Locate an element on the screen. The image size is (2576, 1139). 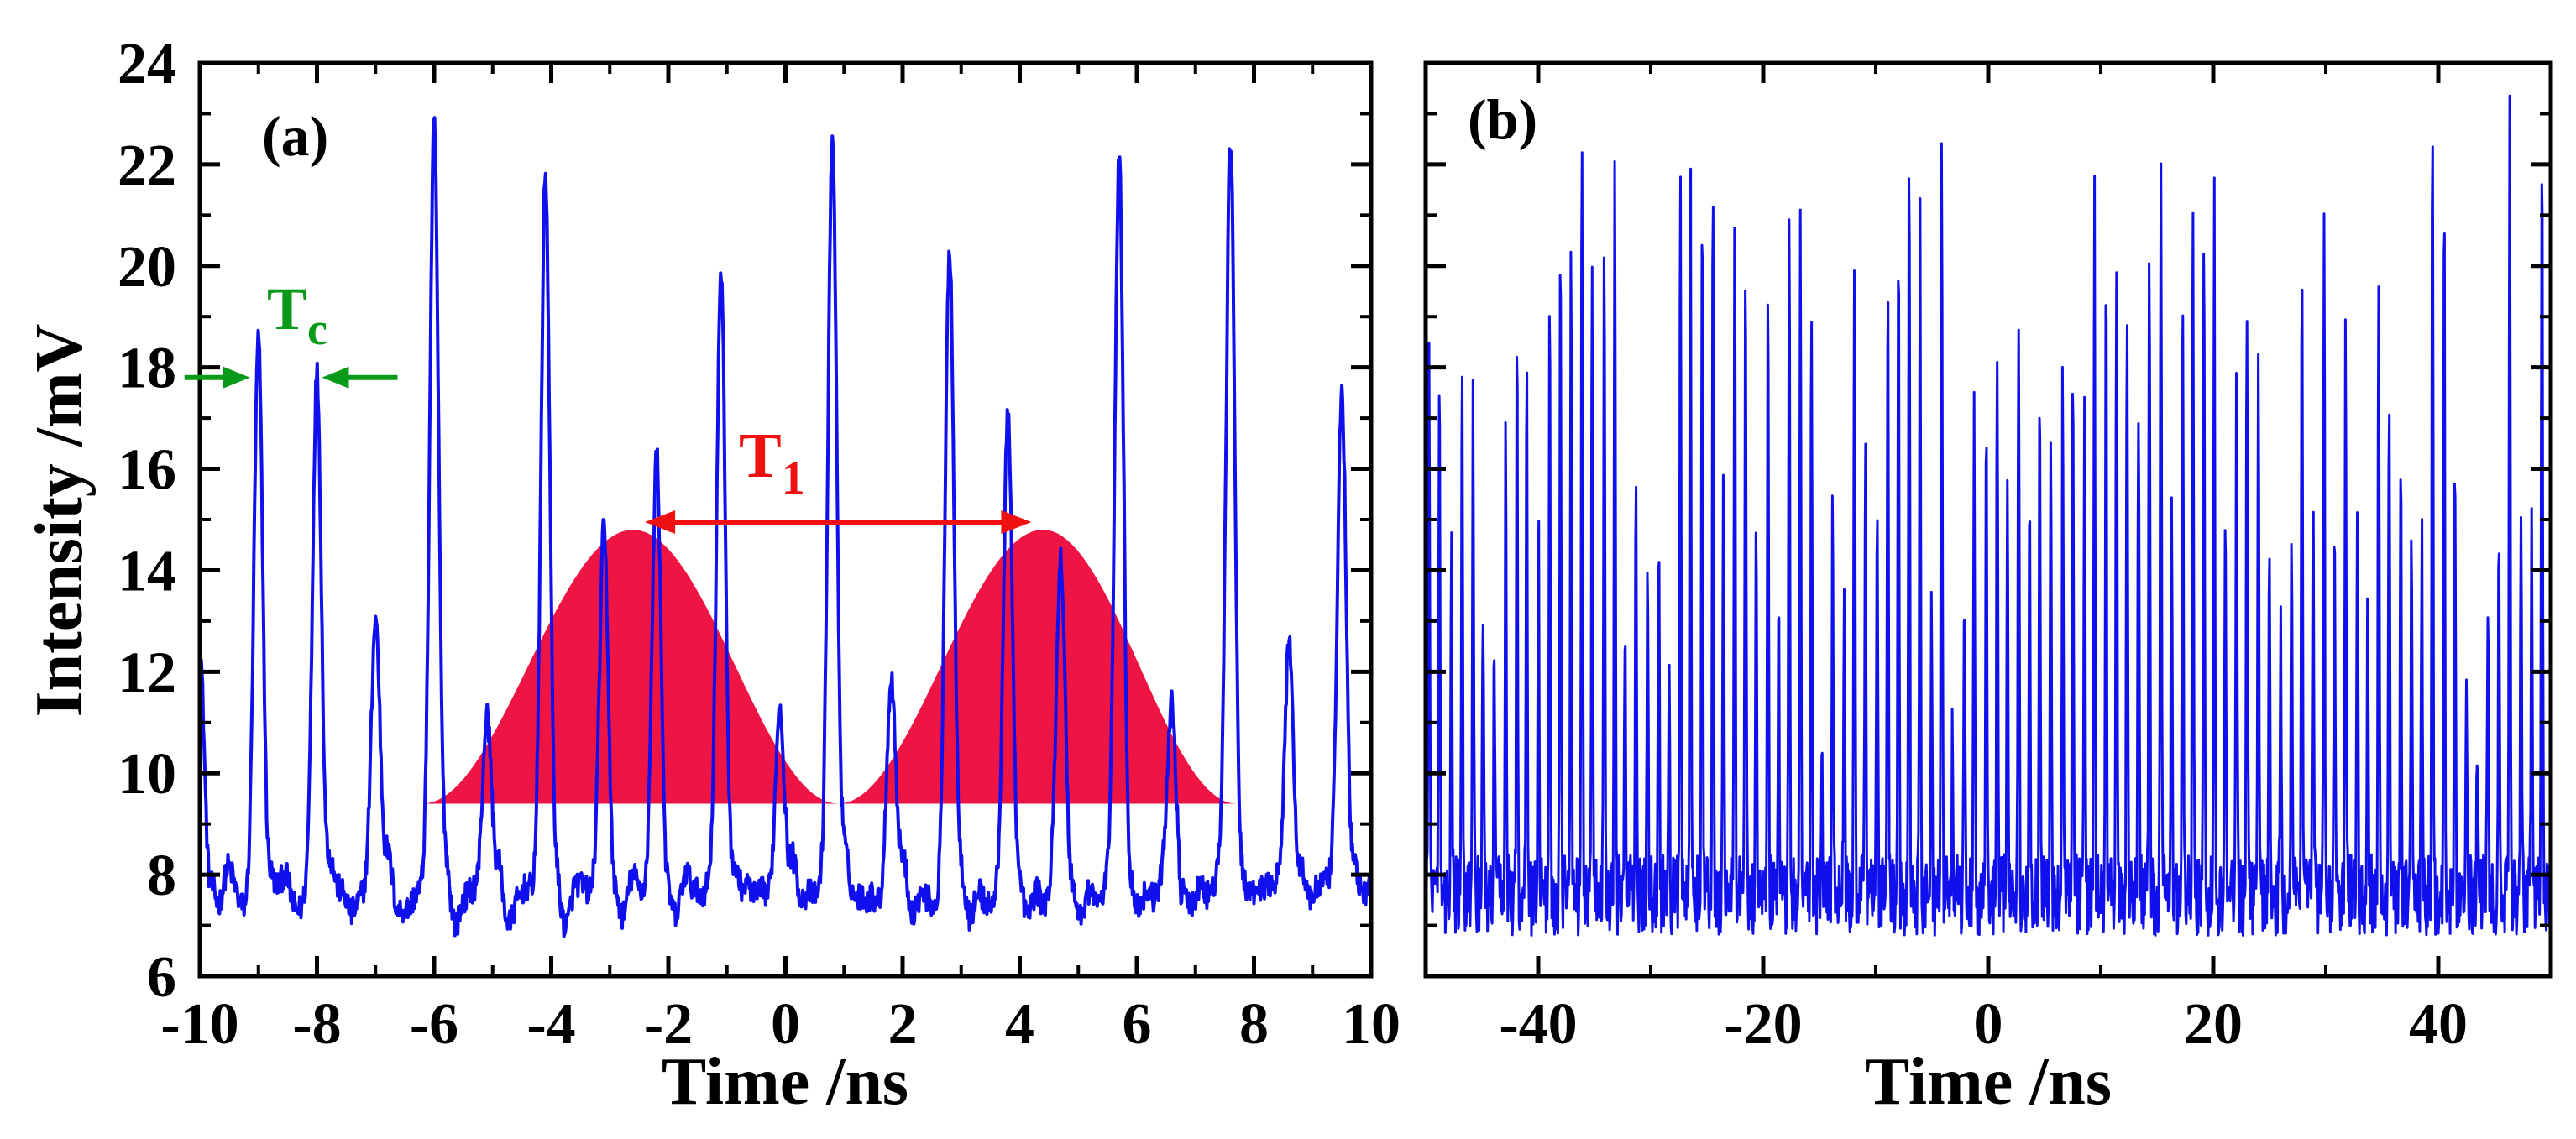
x-tick-labels-b: -40 -20 0 20 40 is located at coordinates (1983, 1025).